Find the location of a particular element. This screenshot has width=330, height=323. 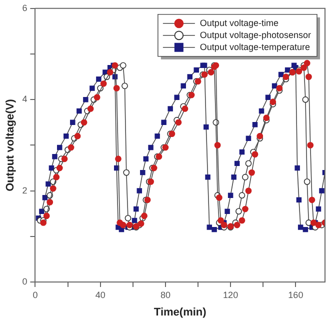

legend-label: Output voltage-temperature is located at coordinates (255, 47).